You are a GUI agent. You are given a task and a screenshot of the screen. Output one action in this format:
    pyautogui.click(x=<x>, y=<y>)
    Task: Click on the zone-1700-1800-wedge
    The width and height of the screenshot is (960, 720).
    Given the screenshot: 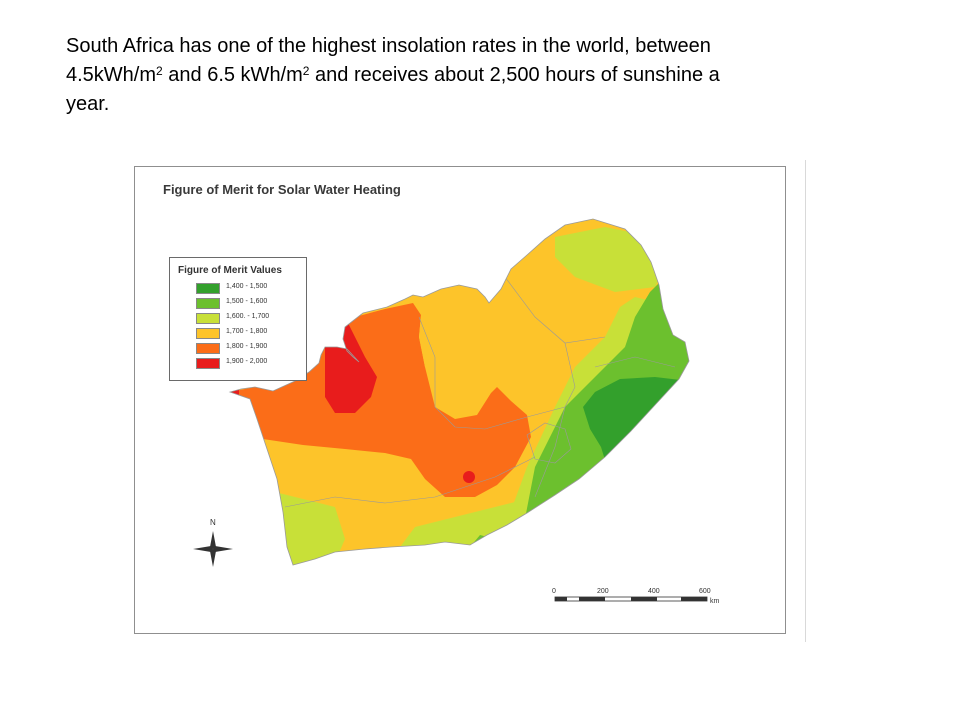 What is the action you would take?
    pyautogui.click(x=427, y=341)
    